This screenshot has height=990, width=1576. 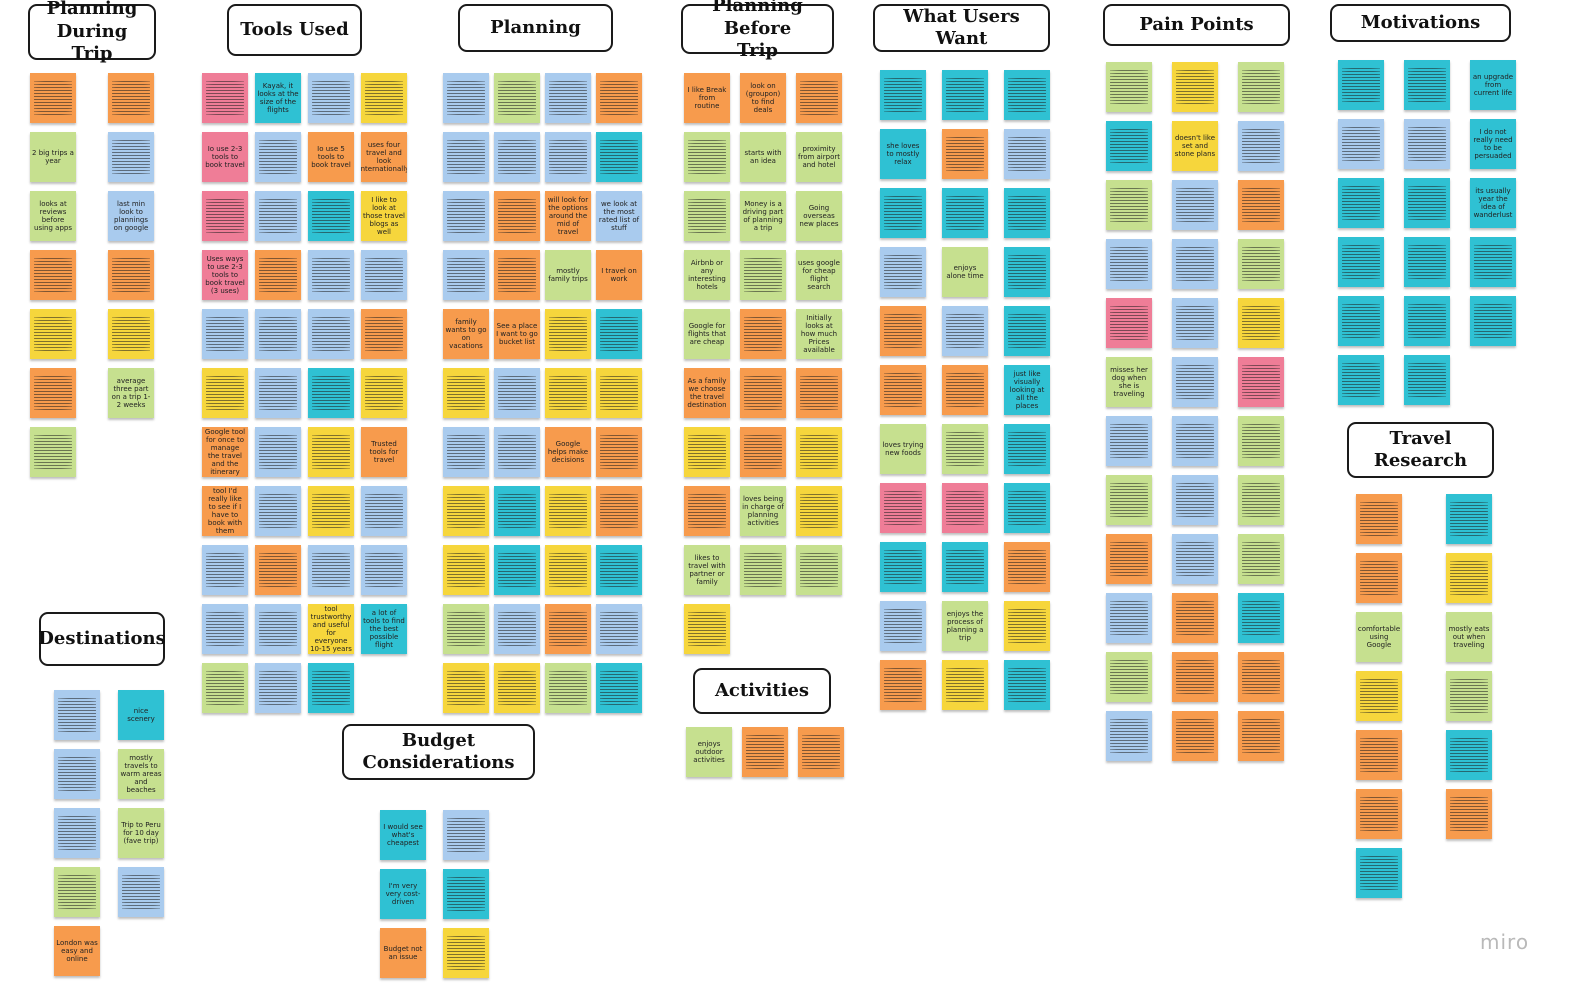 What do you see at coordinates (1420, 450) in the screenshot?
I see `header-travel-research: Travel Research` at bounding box center [1420, 450].